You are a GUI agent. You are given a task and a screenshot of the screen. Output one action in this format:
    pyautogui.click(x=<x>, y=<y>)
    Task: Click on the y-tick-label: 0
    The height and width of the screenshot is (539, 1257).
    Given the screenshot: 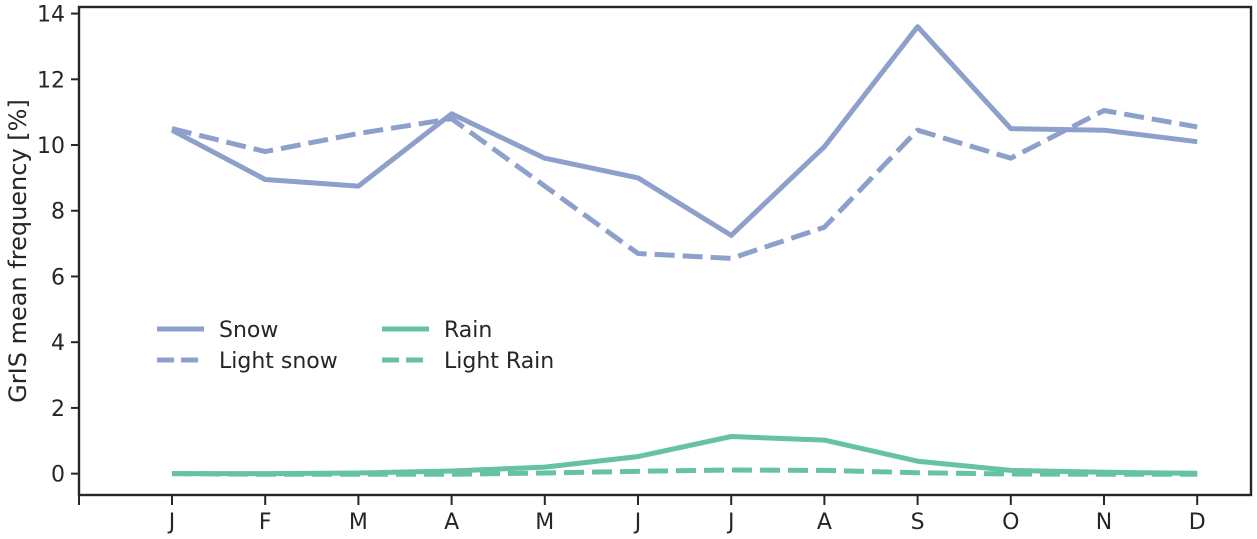 What is the action you would take?
    pyautogui.click(x=58, y=475)
    